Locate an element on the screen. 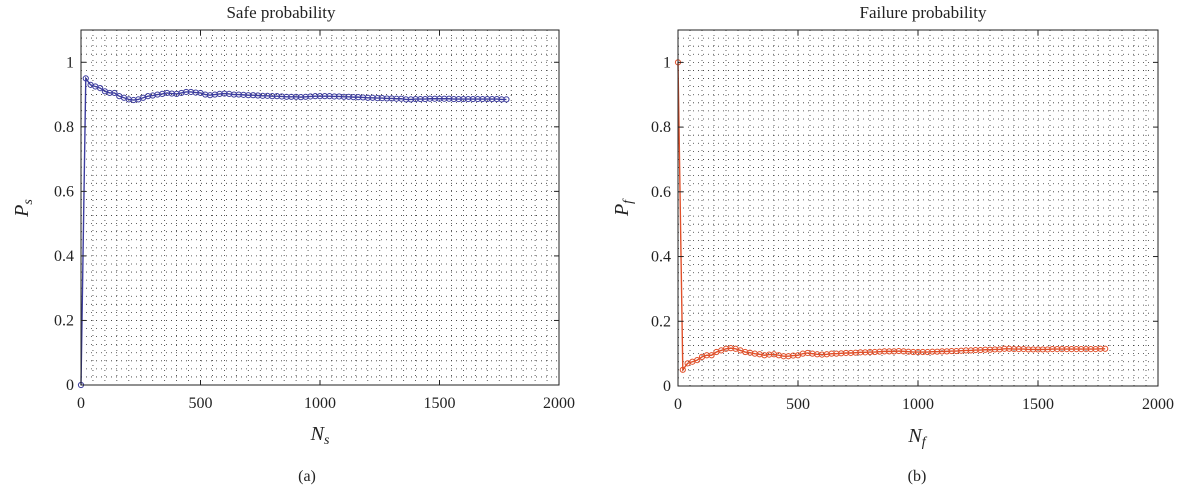  y-axis-label: Ps is located at coordinates (23, 208).